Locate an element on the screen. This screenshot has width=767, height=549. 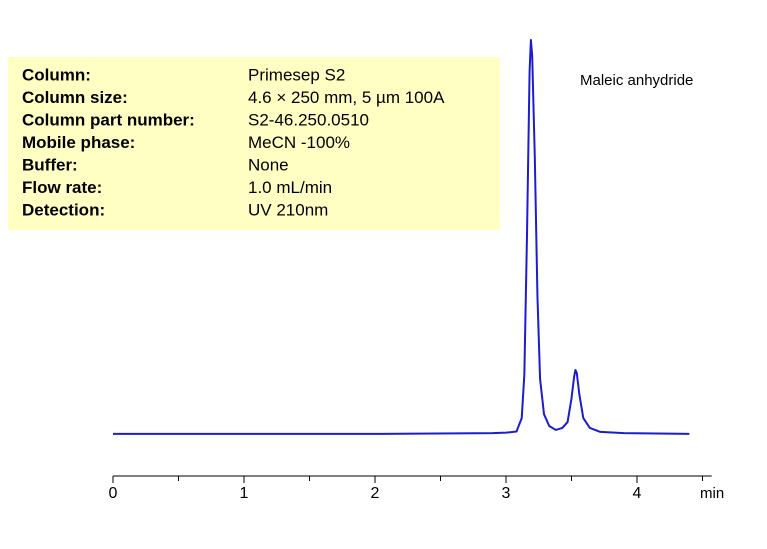
info-value: 4.6 × 250 mm, 5 µm 100A is located at coordinates (346, 97).